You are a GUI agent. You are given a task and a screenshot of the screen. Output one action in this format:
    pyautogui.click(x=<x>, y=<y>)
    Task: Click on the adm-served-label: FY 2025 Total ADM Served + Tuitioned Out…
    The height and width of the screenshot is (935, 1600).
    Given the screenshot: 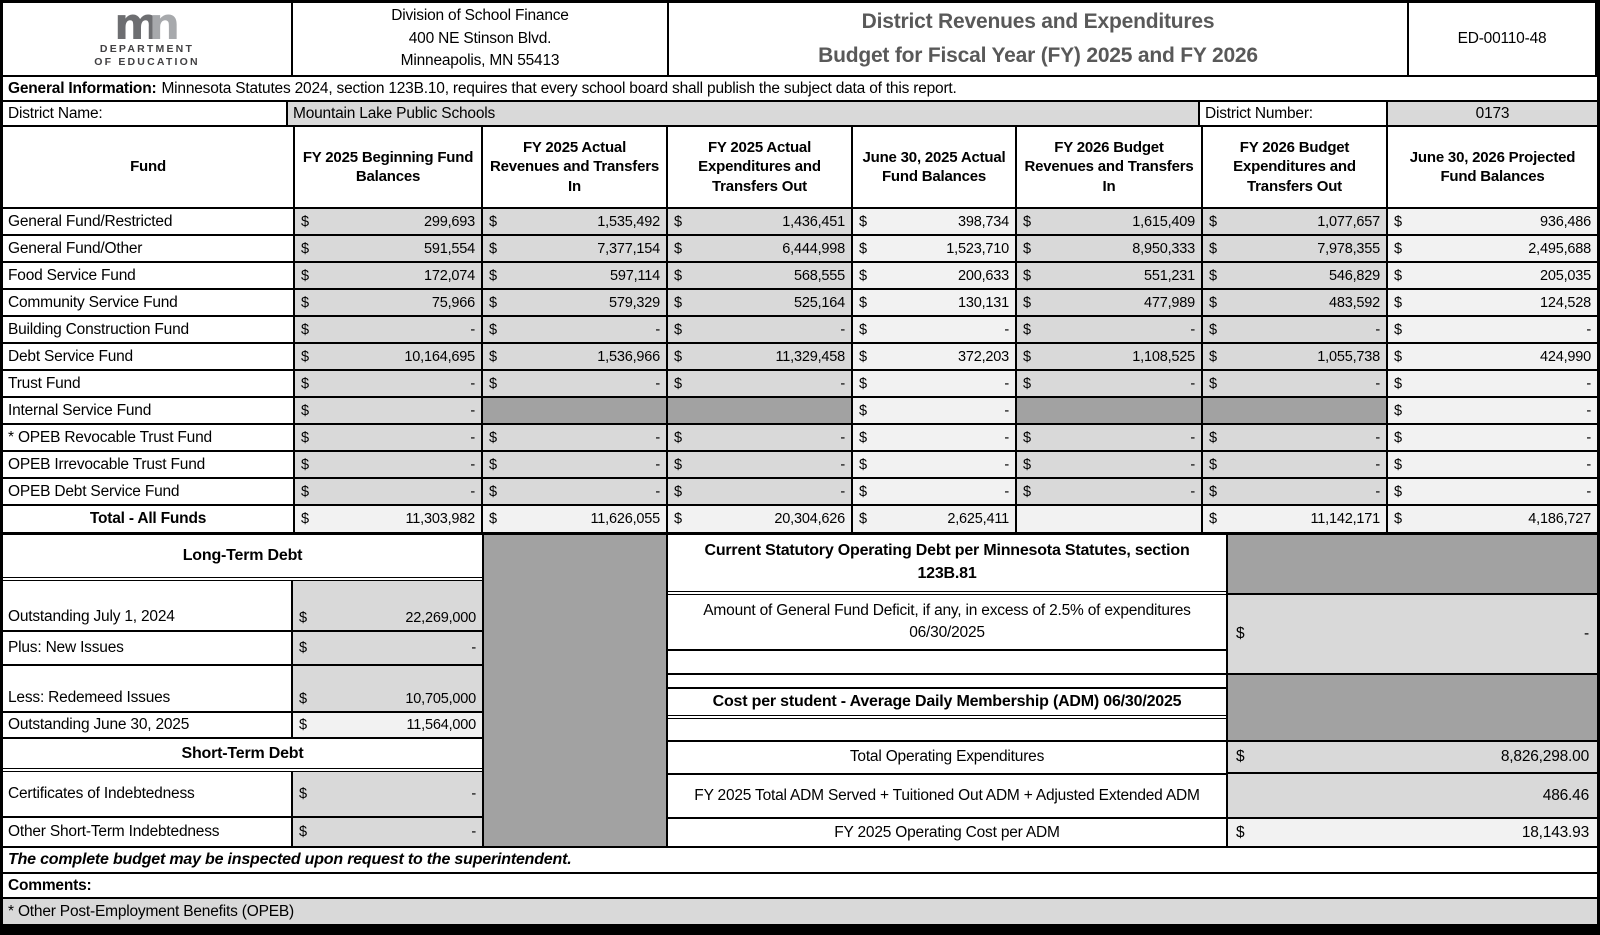 What is the action you would take?
    pyautogui.click(x=947, y=797)
    